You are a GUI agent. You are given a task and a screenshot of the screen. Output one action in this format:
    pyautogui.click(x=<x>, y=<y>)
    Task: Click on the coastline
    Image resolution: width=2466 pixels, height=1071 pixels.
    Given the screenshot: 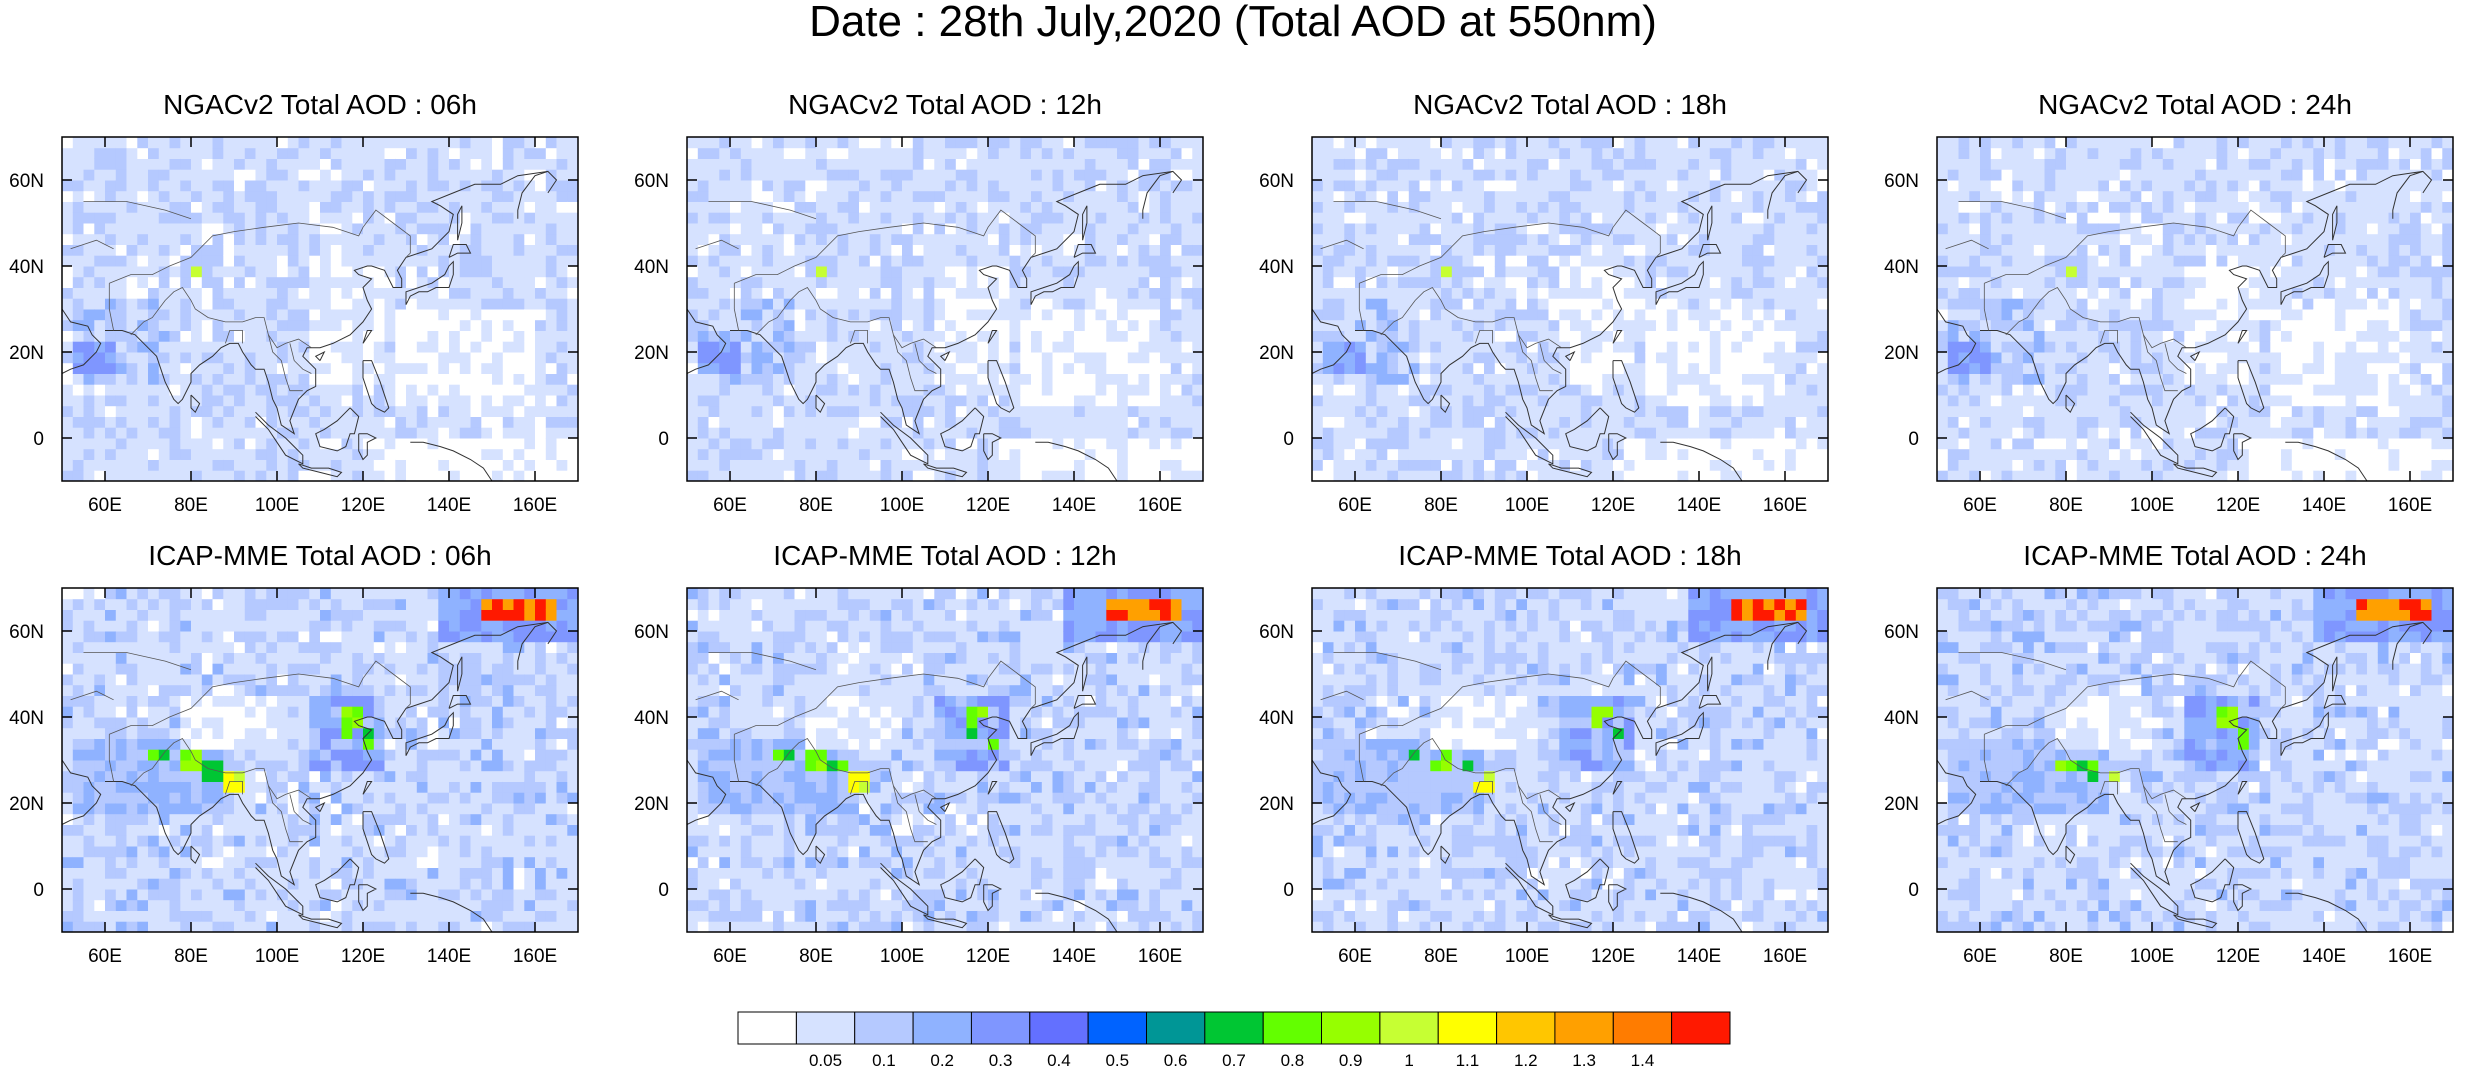 What is the action you would take?
    pyautogui.click(x=1085, y=223)
    